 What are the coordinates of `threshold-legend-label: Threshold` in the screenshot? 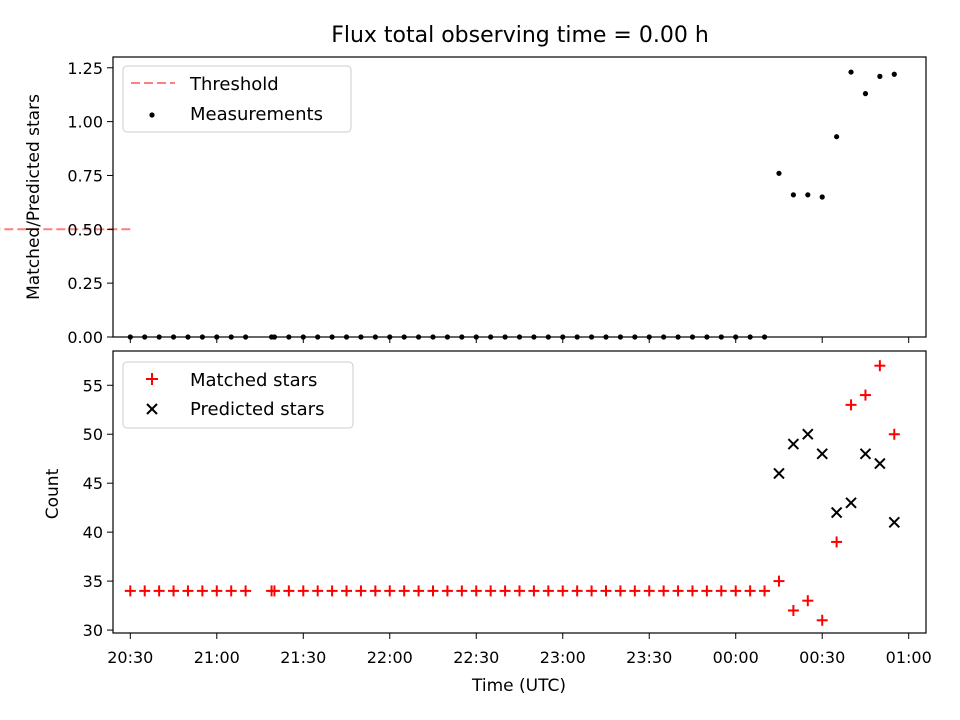 It's located at (234, 84).